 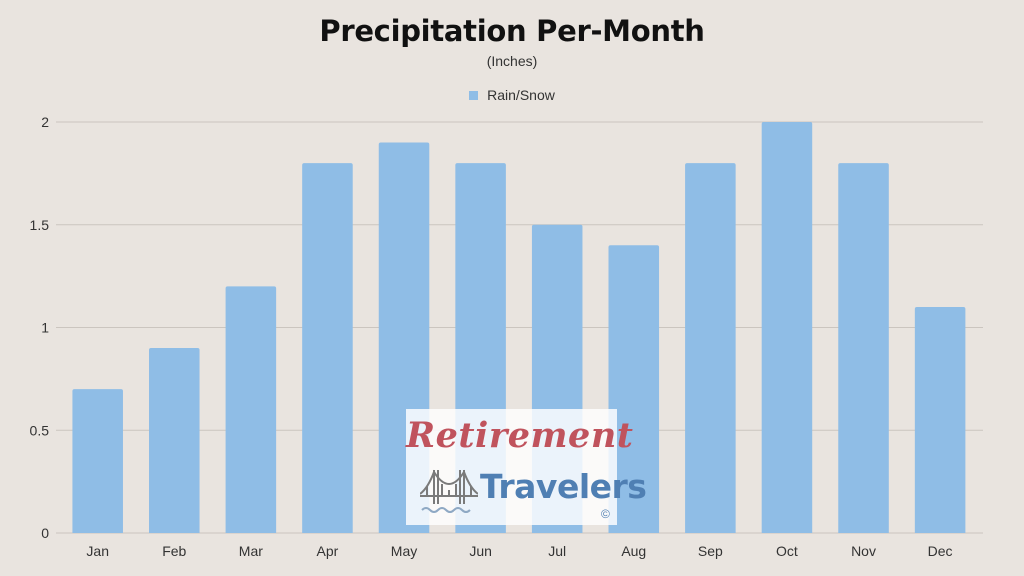 I want to click on bar-nov, so click(x=863, y=348).